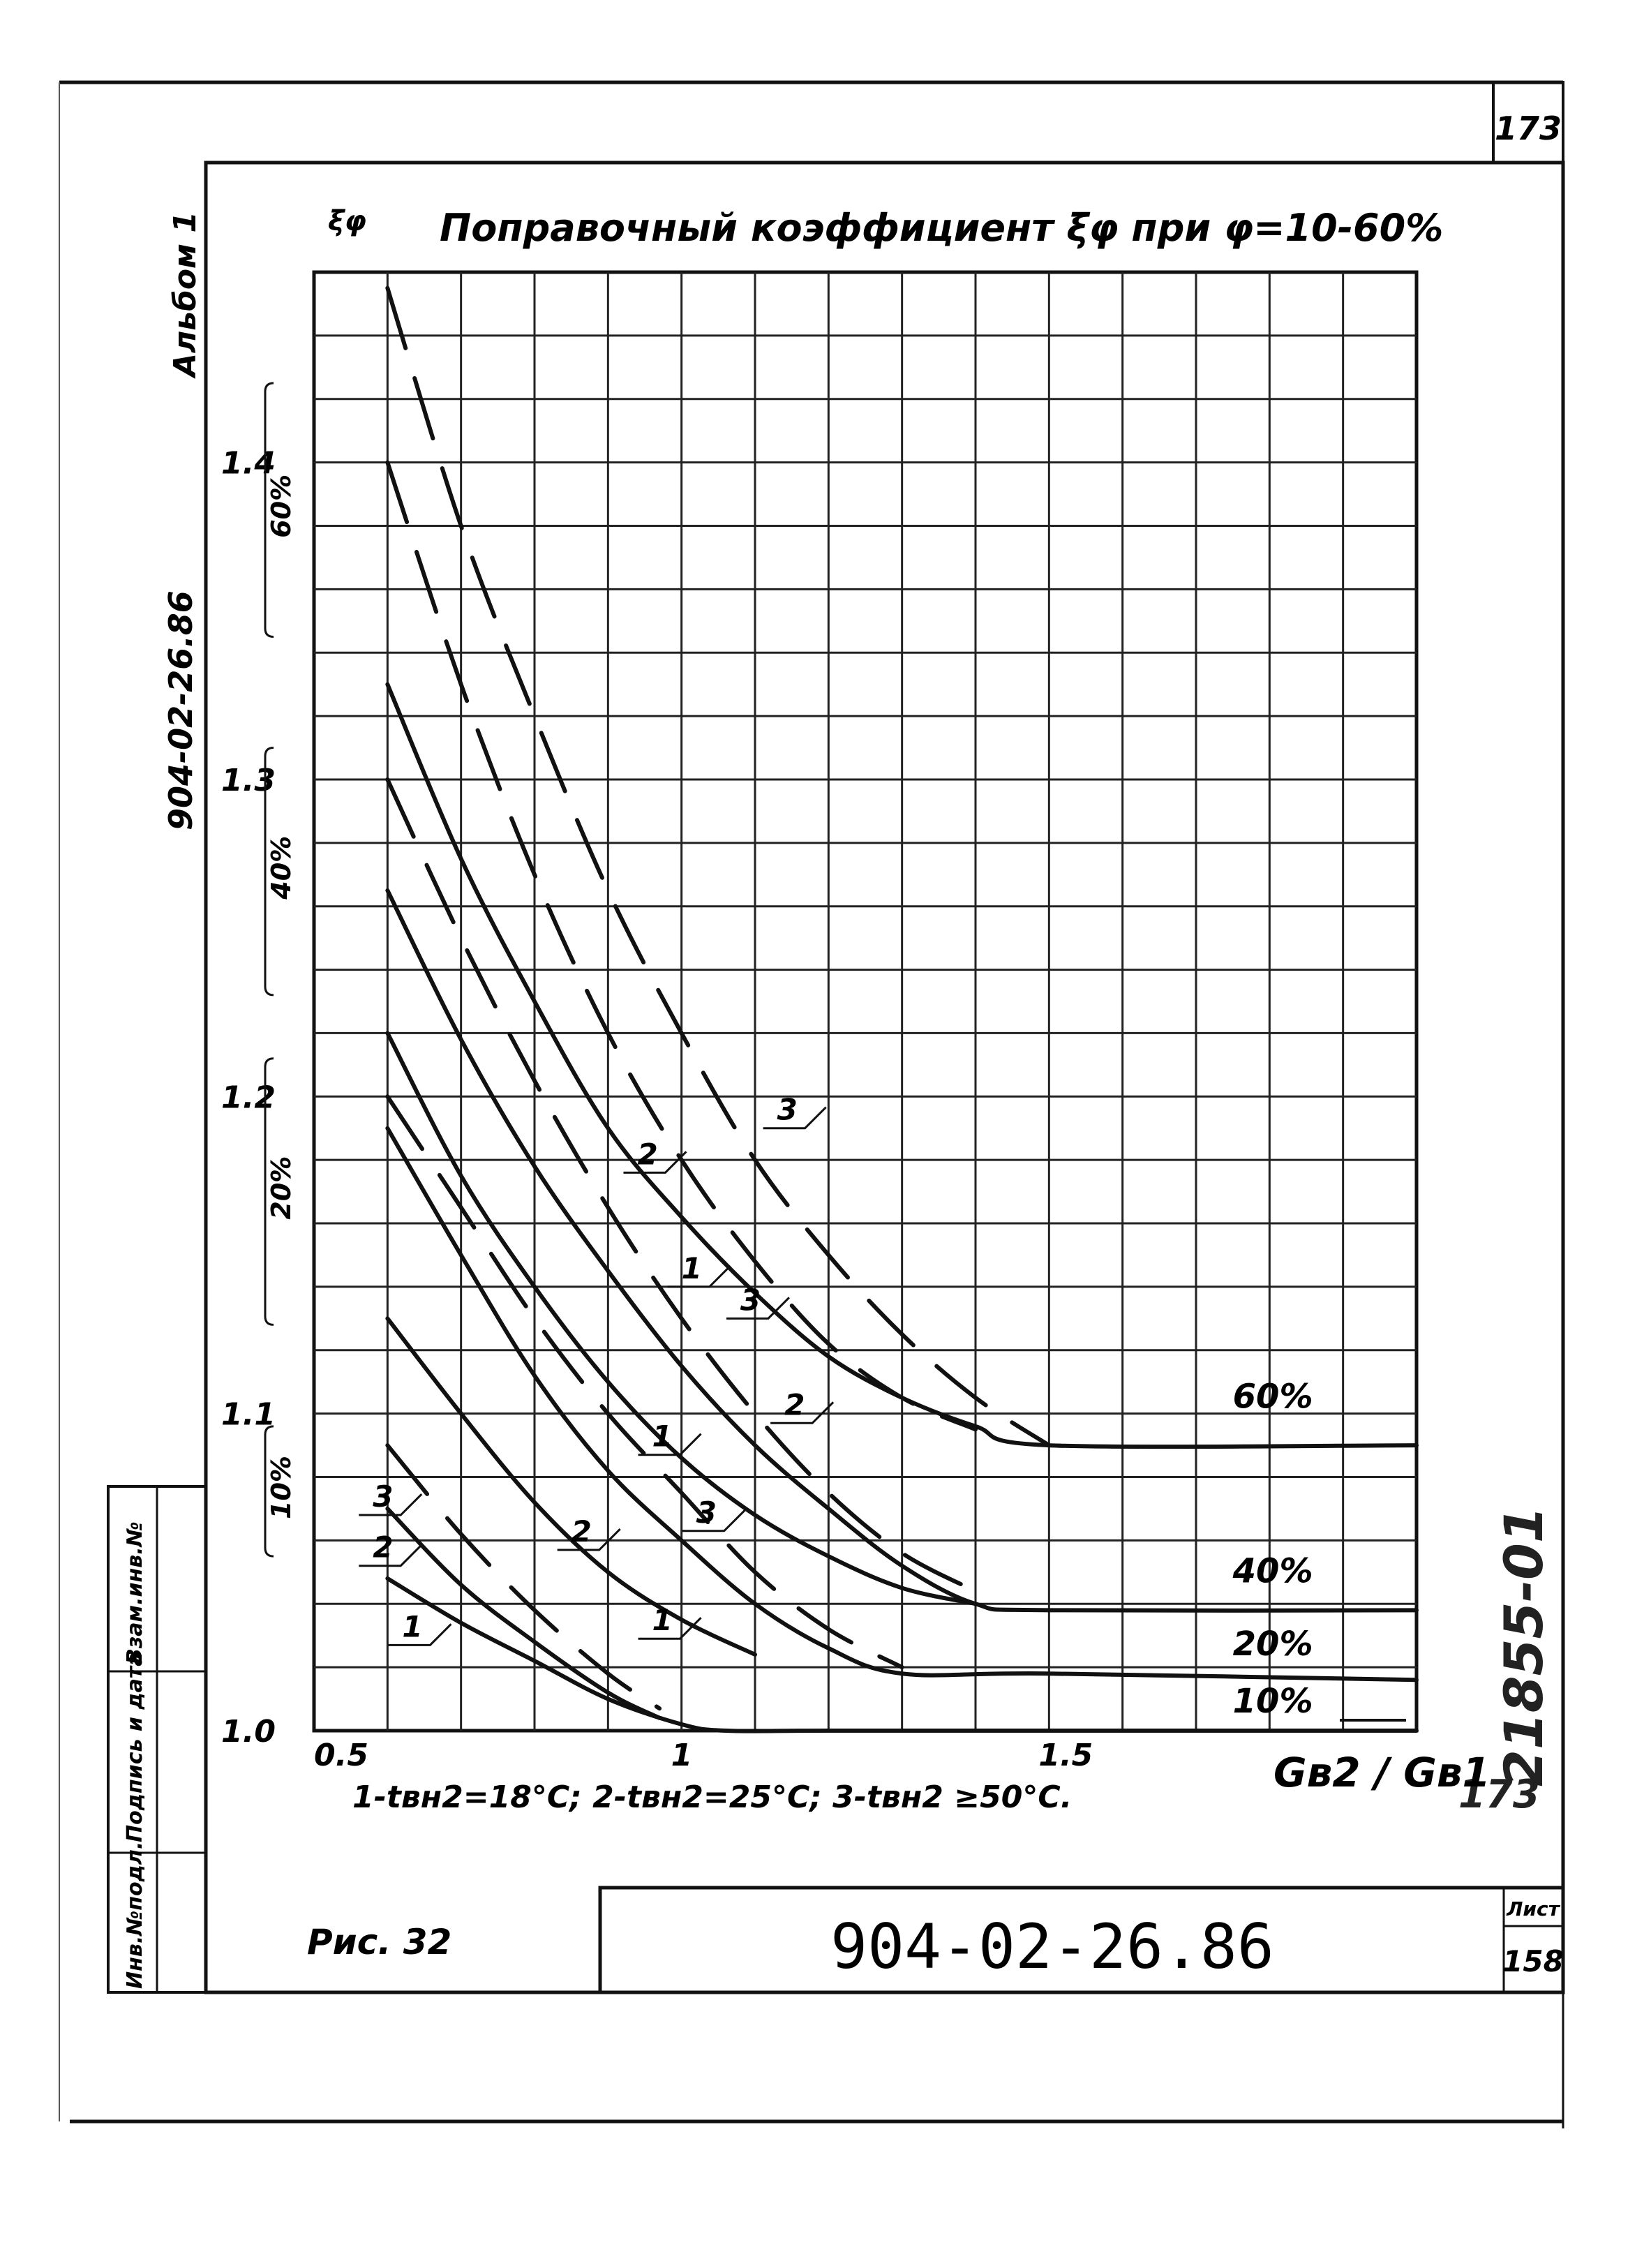 This screenshot has height=2268, width=1651. Describe the element at coordinates (135, 1916) in the screenshot. I see `margin-label-inv-no: Инв.№подл.` at that location.